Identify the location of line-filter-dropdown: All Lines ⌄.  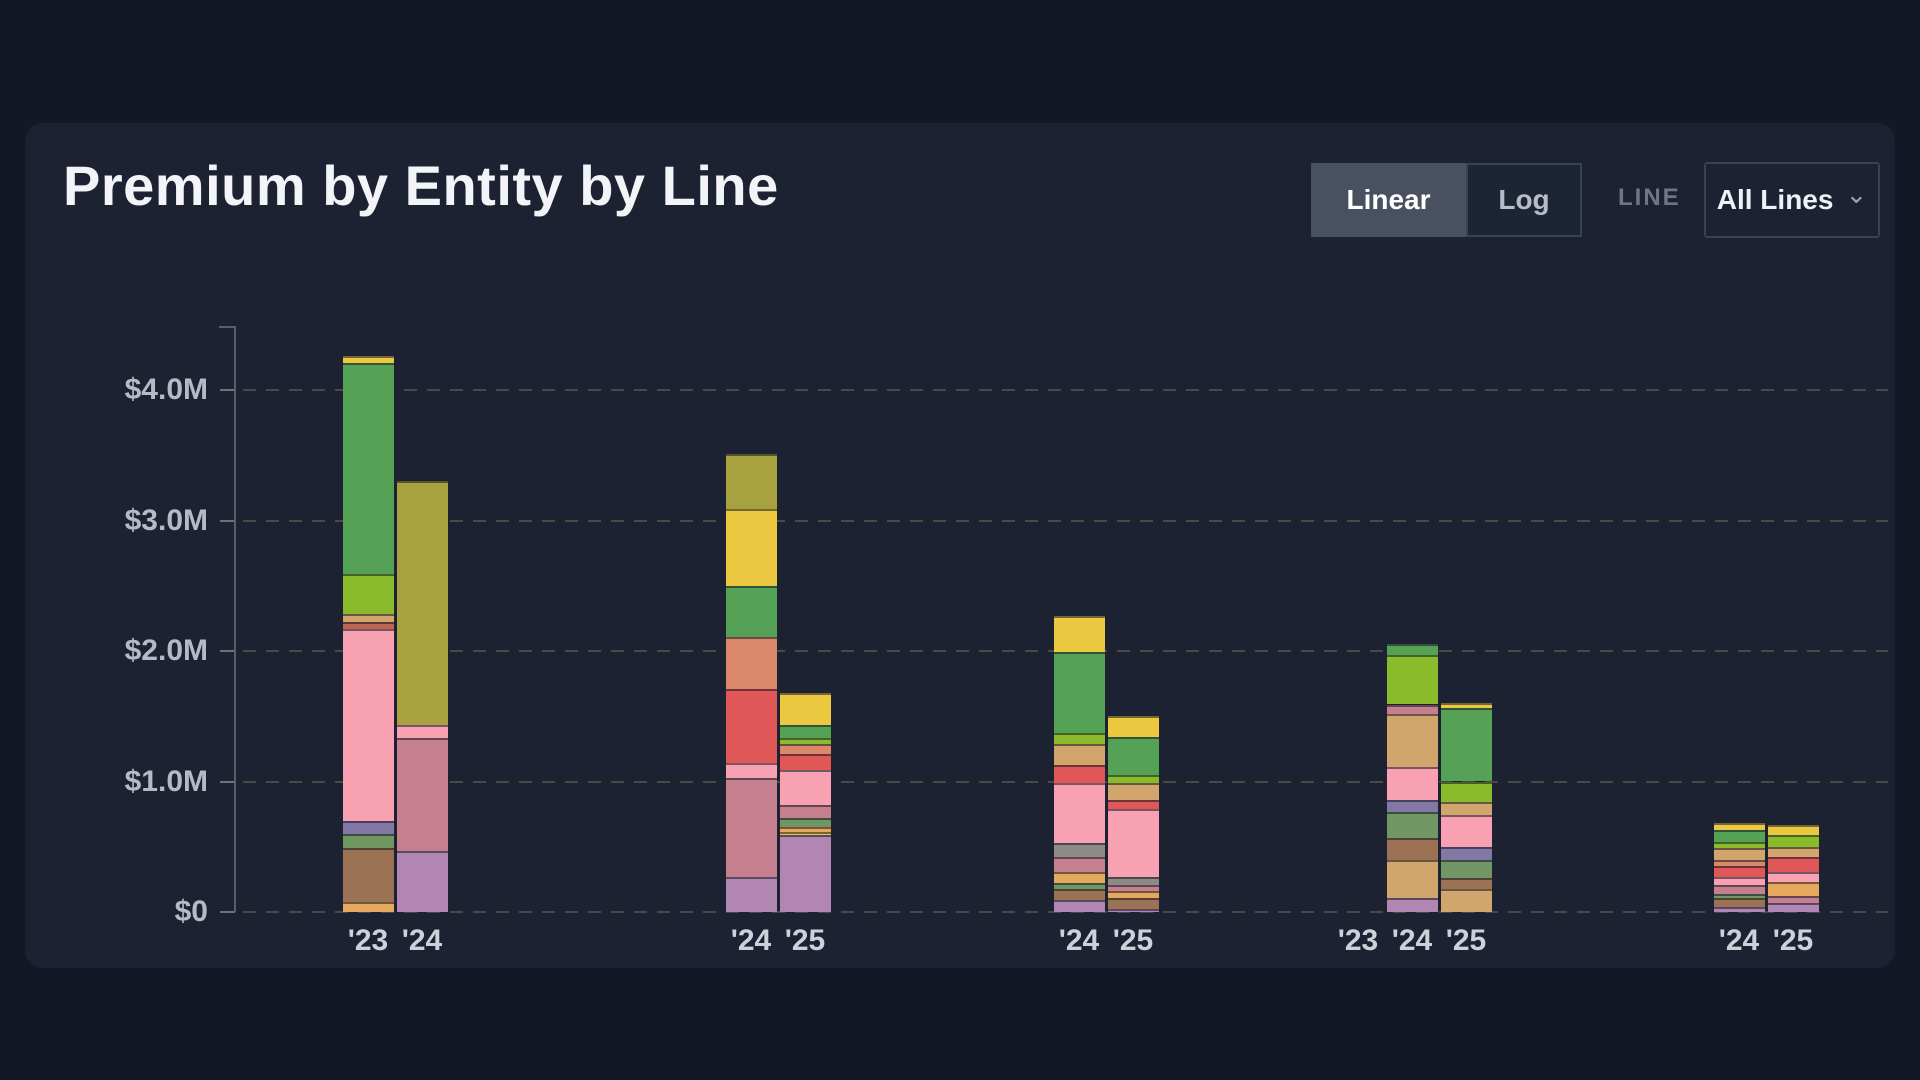
(1792, 200).